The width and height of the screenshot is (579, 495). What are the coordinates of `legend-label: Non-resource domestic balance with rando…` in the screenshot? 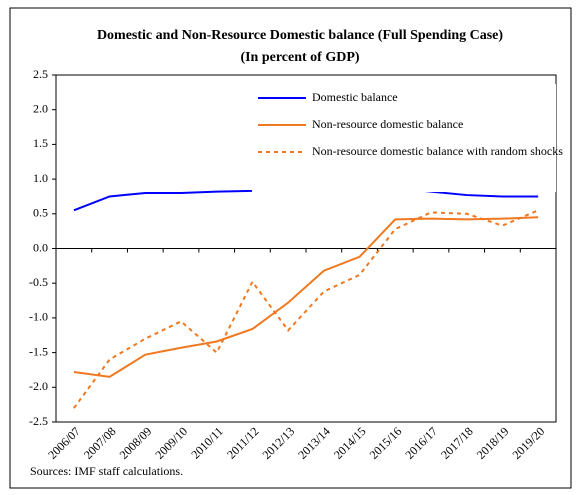 It's located at (437, 151).